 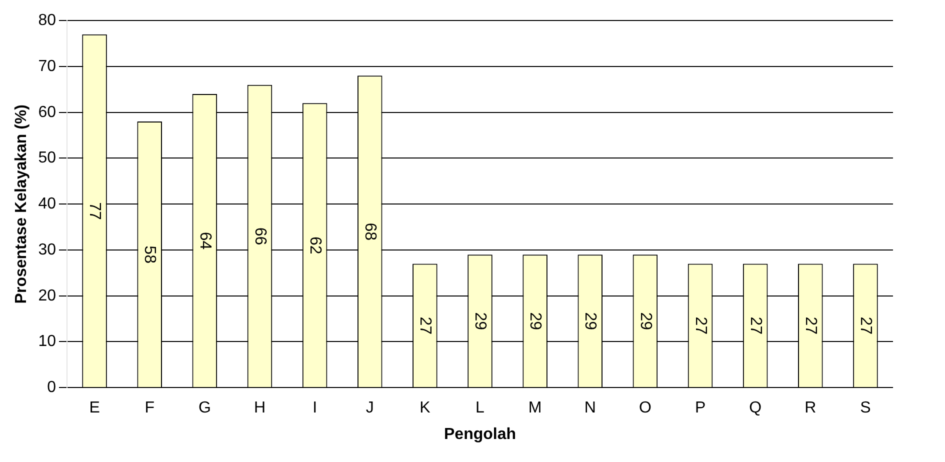 What do you see at coordinates (51, 387) in the screenshot?
I see `y-tick-label: 0` at bounding box center [51, 387].